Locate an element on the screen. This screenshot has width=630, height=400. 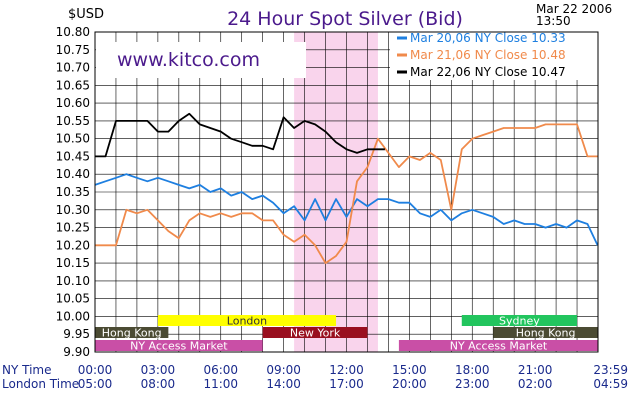
x-tick-label: 00:00 is located at coordinates (95, 370).